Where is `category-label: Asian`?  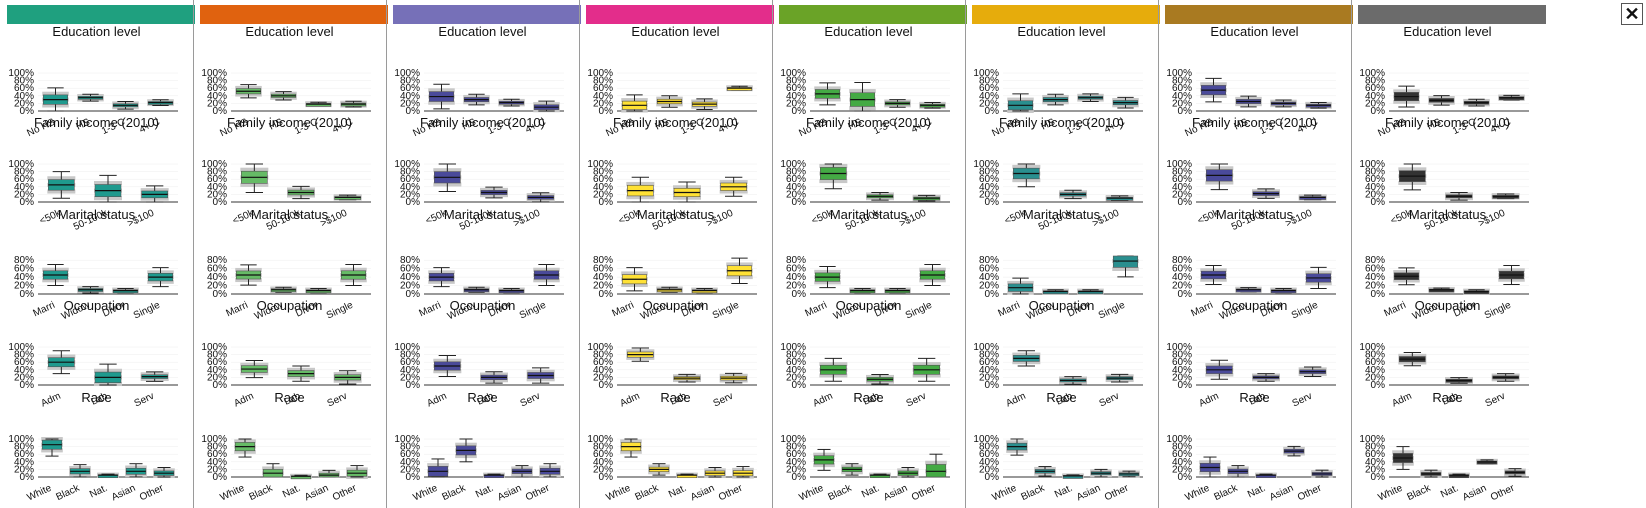
category-label: Asian is located at coordinates (895, 493).